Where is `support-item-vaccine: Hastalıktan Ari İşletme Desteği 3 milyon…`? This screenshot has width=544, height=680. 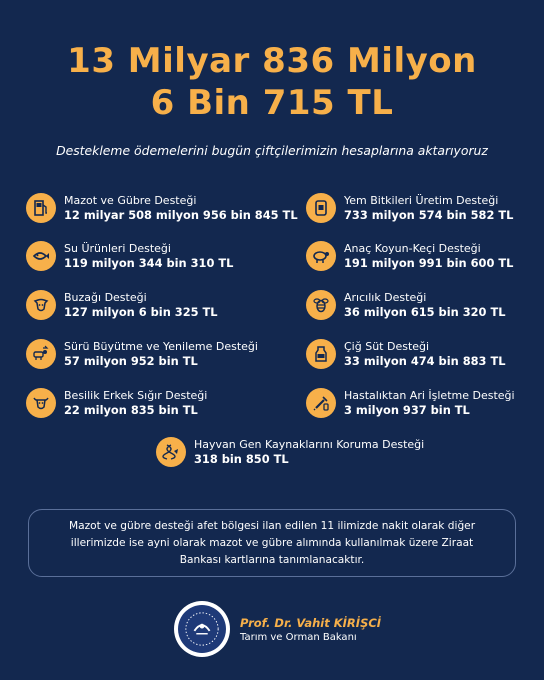 support-item-vaccine: Hastalıktan Ari İşletme Desteği 3 milyon… is located at coordinates (410, 403).